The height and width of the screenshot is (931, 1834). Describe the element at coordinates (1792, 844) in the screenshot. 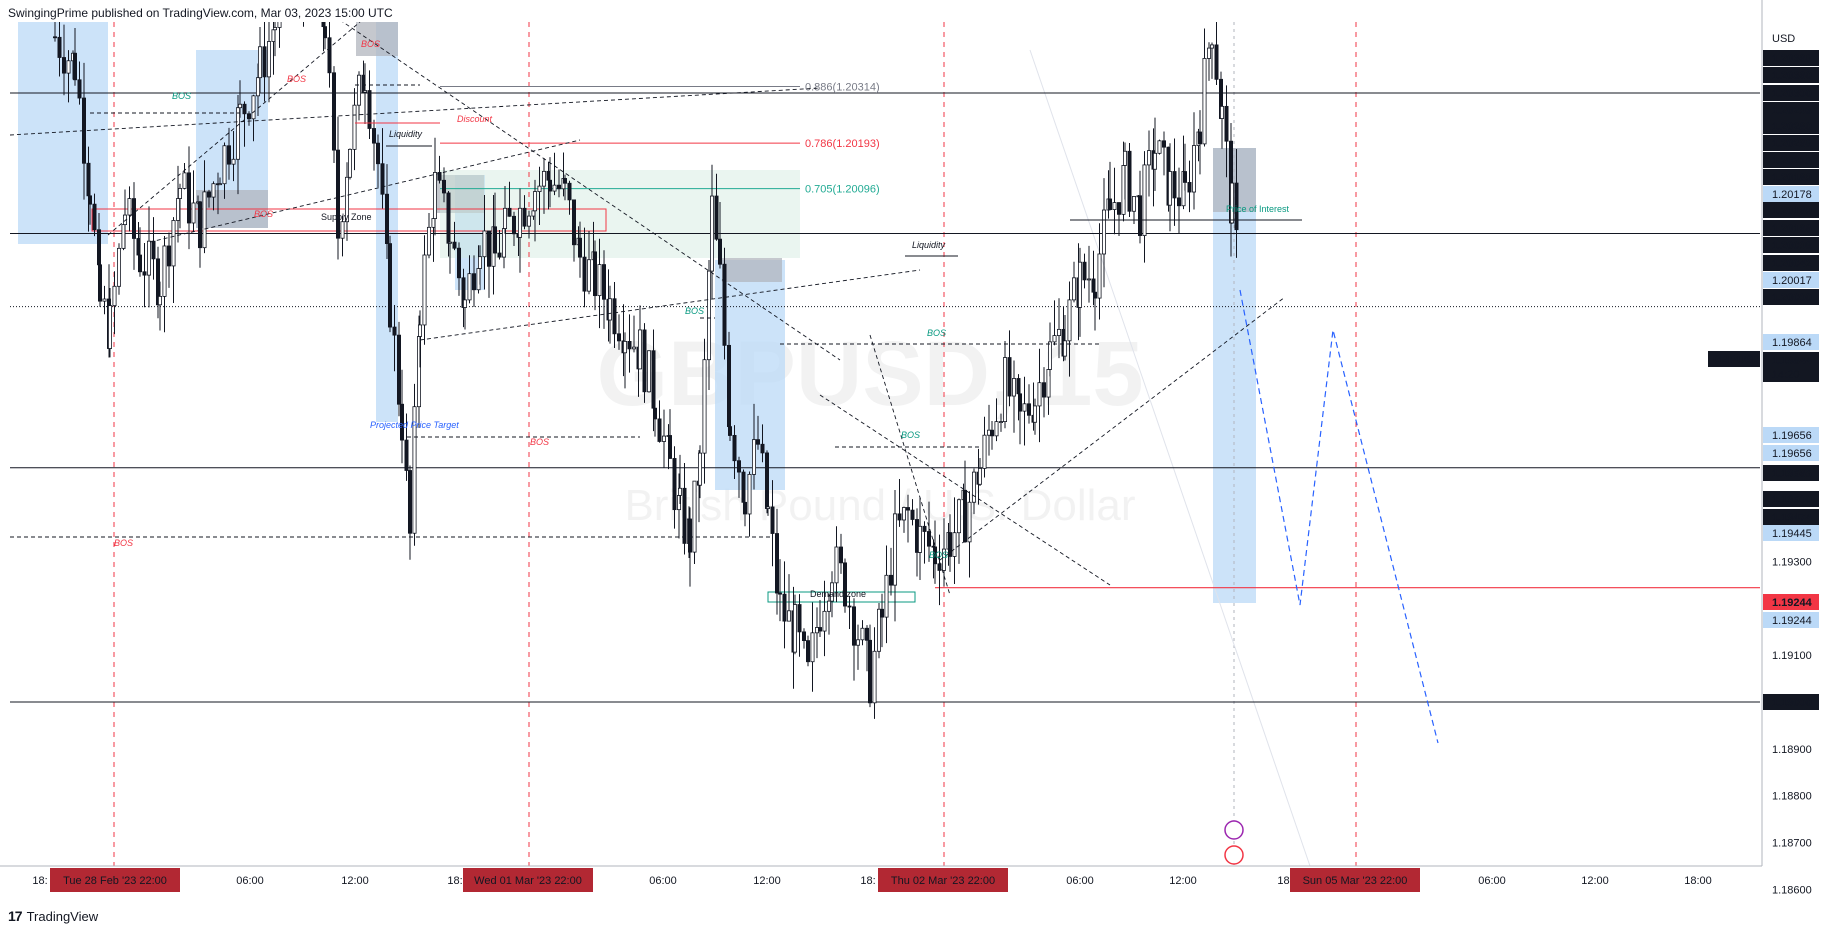

I see `y-tick-1: 1.18700` at that location.